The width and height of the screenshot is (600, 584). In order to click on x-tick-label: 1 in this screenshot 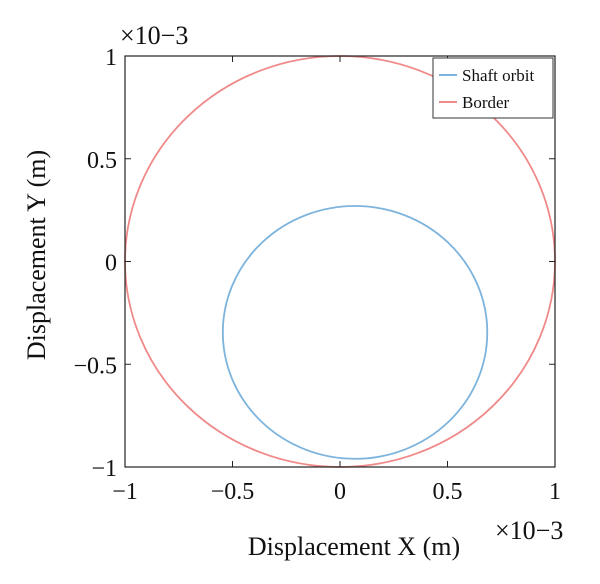, I will do `click(555, 492)`.